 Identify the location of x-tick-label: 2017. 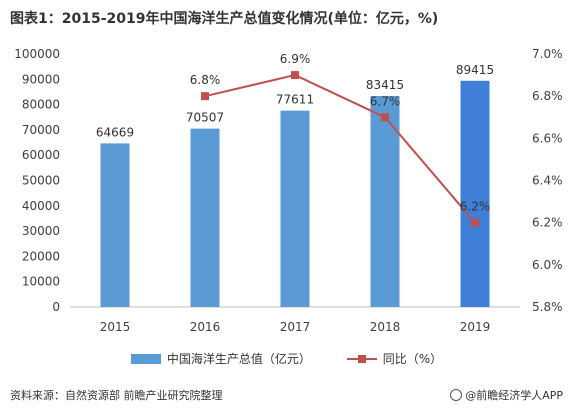
(295, 327).